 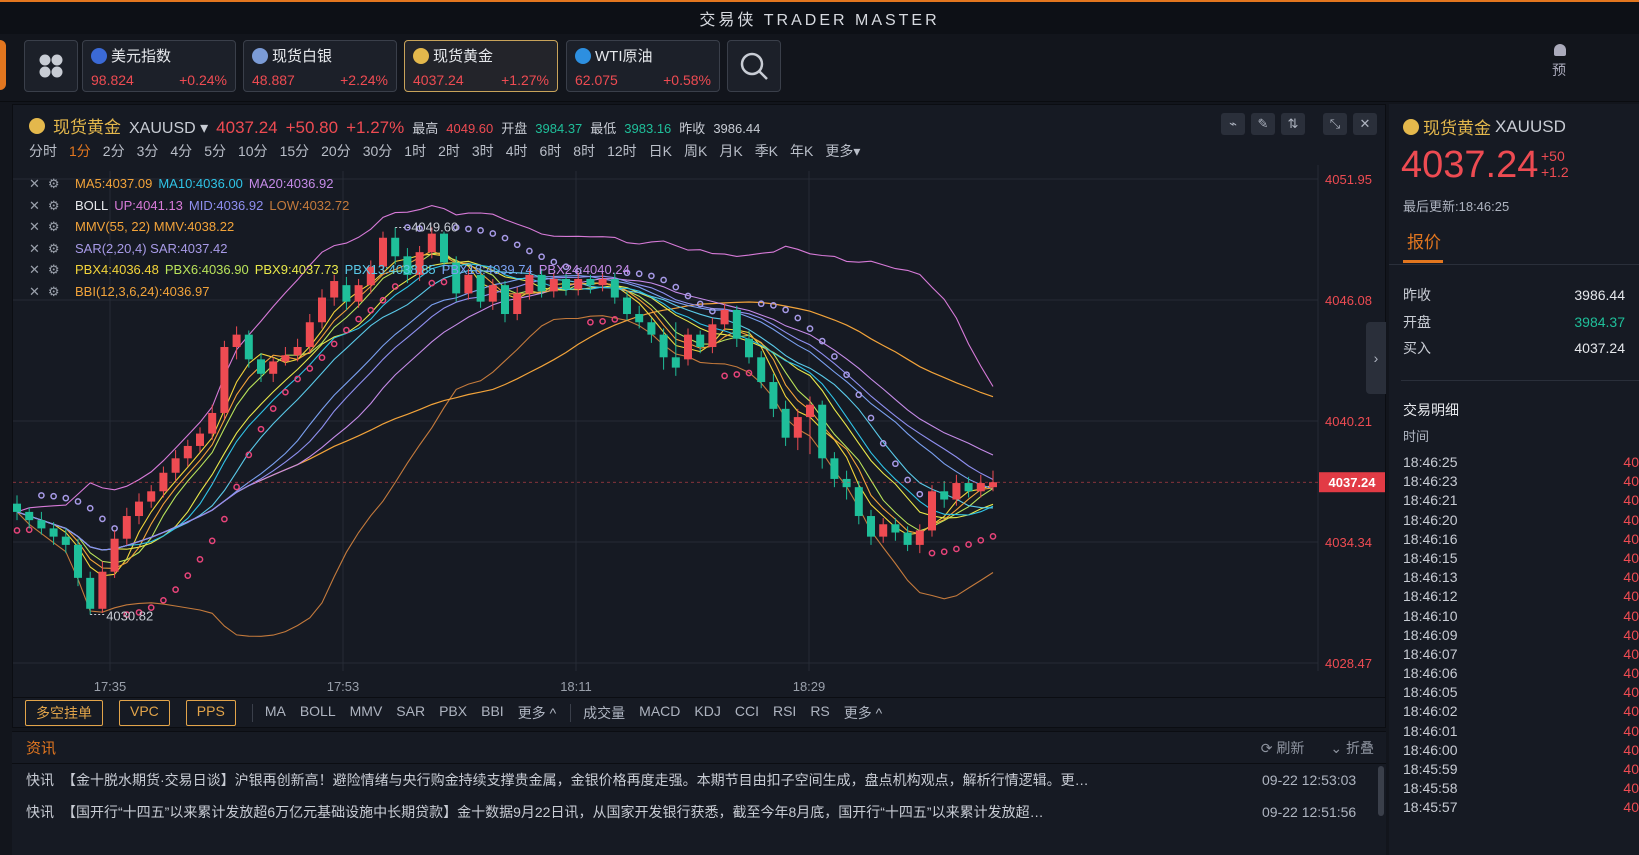 I want to click on ticker-card-4: WTI原油 62.075 +0.58%, so click(x=643, y=66).